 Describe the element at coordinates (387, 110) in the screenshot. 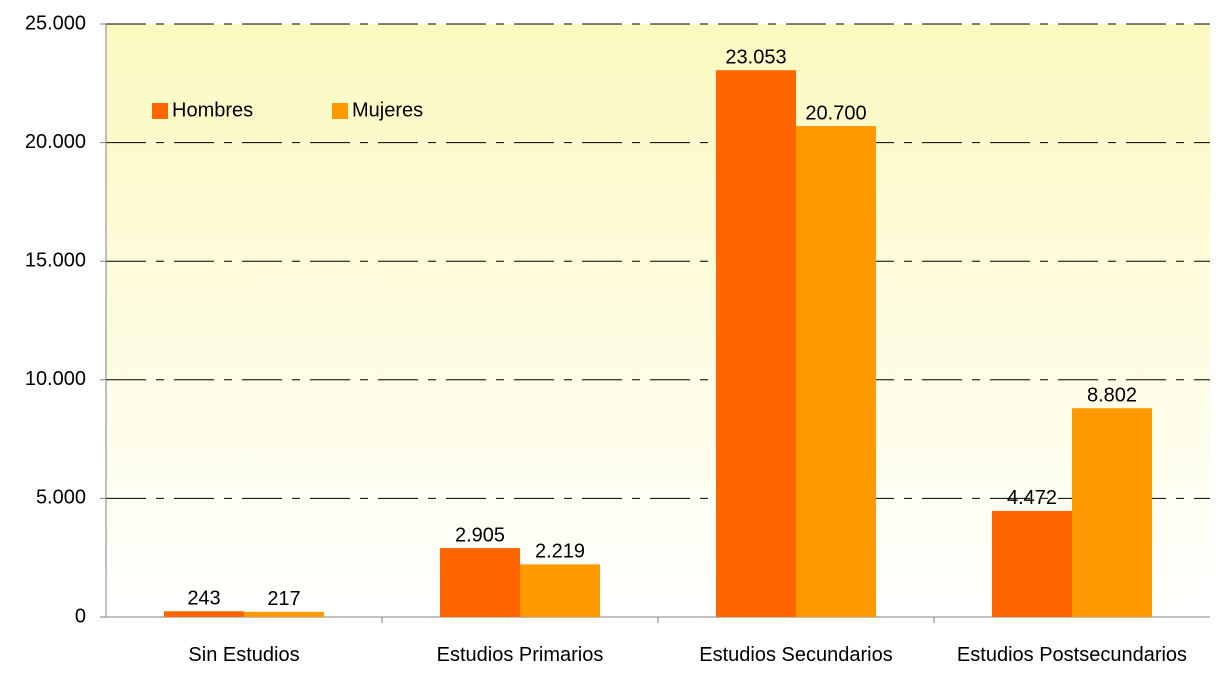

I see `legend-label: Mujeres` at that location.